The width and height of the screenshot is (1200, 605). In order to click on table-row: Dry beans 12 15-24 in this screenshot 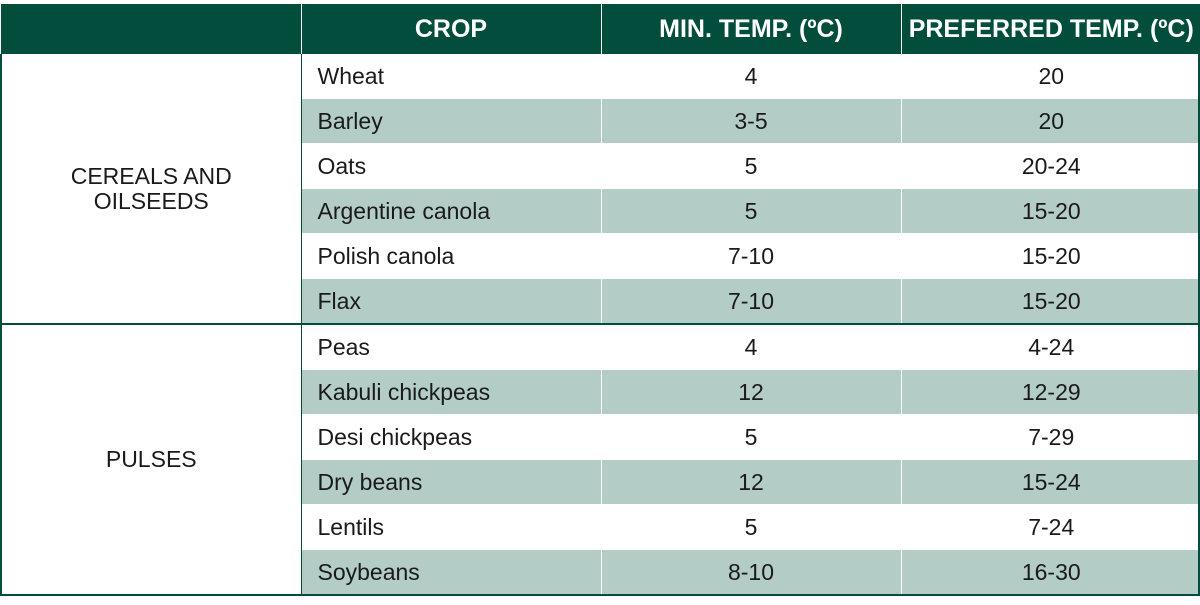, I will do `click(600, 482)`.